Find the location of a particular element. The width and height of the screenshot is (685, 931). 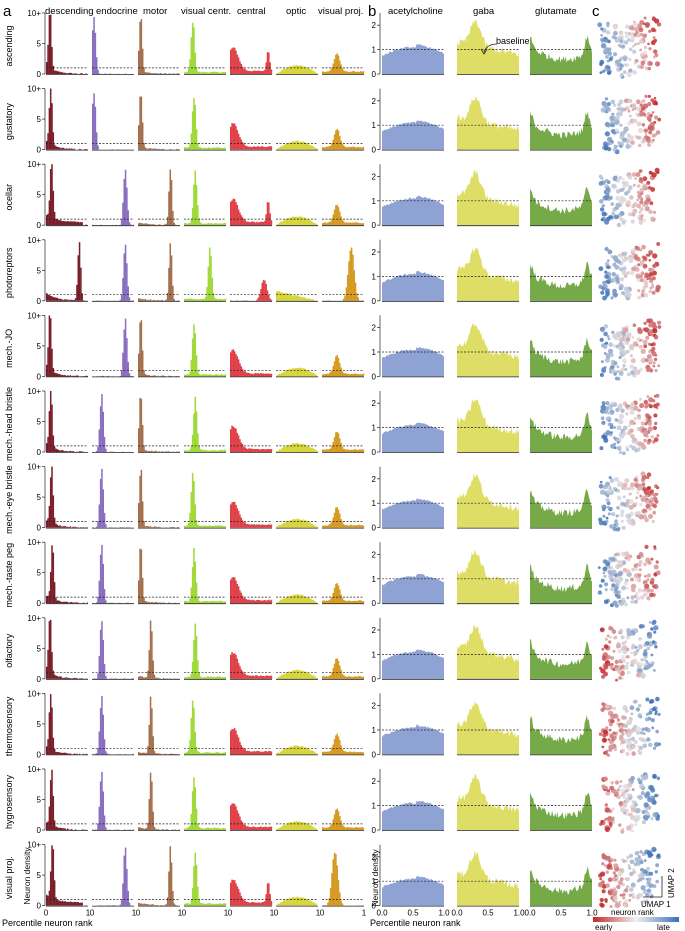

row-label-6: mech.-eye bristle is located at coordinates (9, 499).